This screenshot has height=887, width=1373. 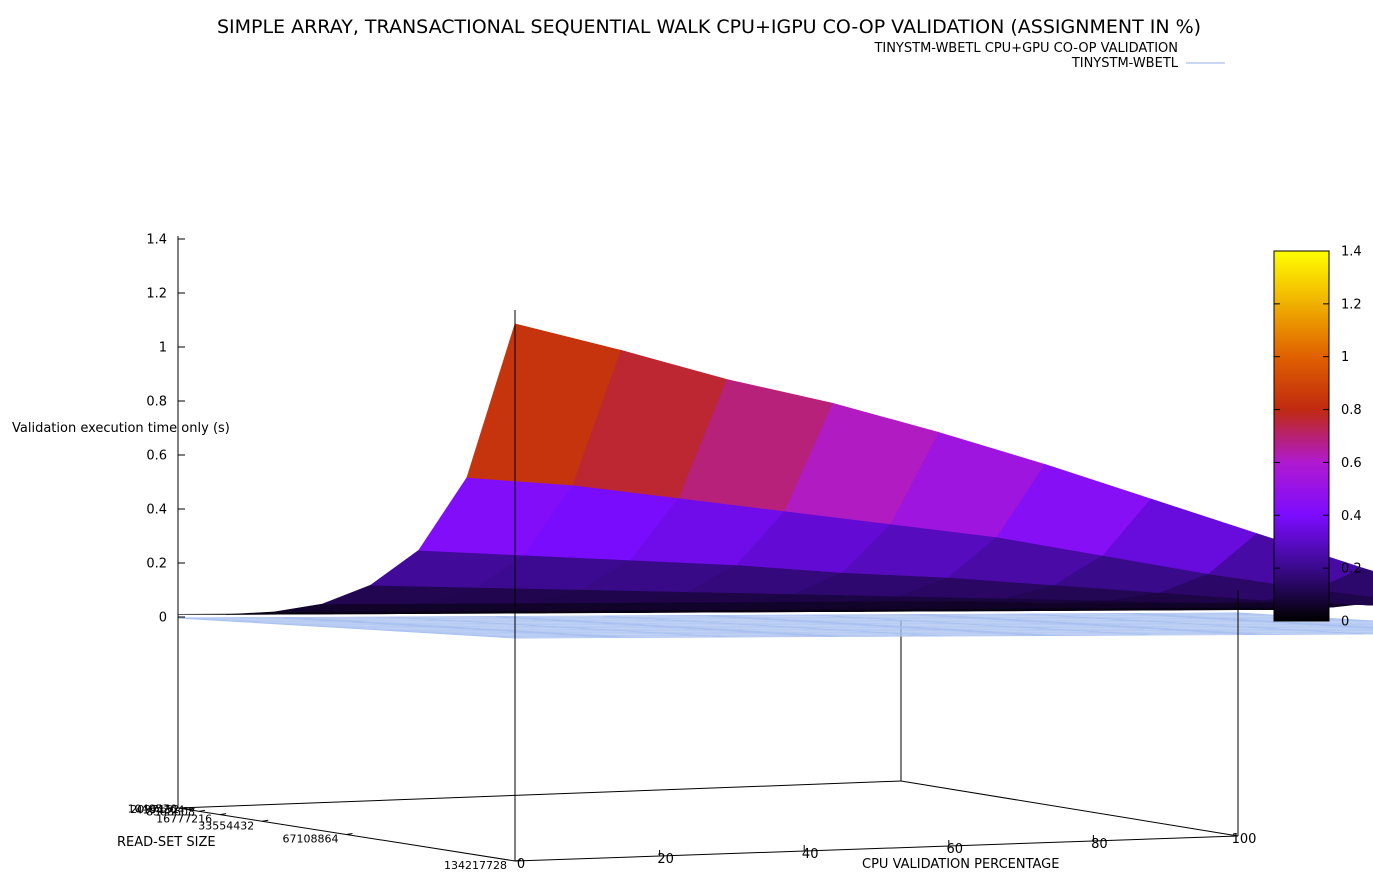 What do you see at coordinates (163, 348) in the screenshot?
I see `z-tick-label: 1` at bounding box center [163, 348].